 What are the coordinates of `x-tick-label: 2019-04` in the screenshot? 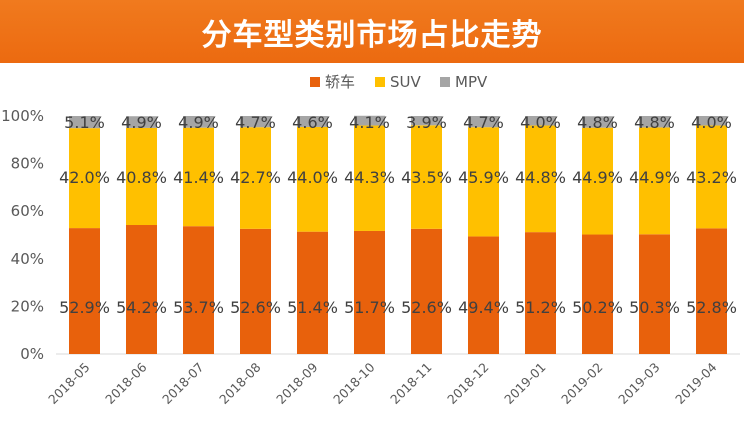 It's located at (696, 383).